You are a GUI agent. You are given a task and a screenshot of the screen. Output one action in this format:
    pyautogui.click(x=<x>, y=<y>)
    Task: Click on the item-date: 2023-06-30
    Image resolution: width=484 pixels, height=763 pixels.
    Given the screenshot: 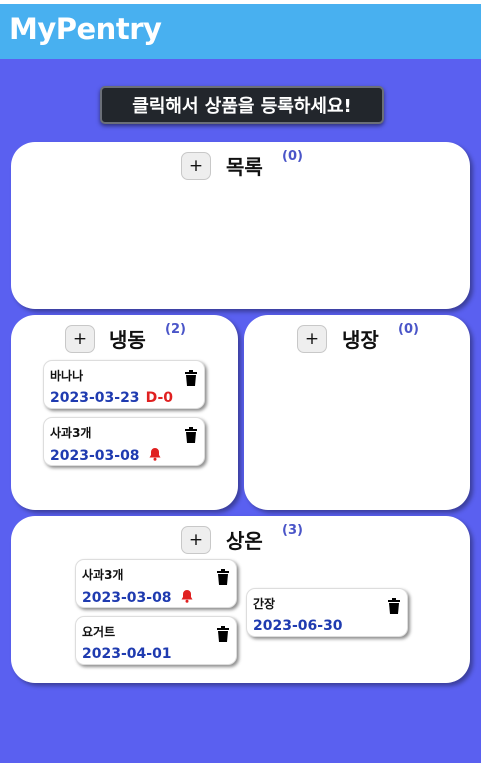 What is the action you would take?
    pyautogui.click(x=298, y=626)
    